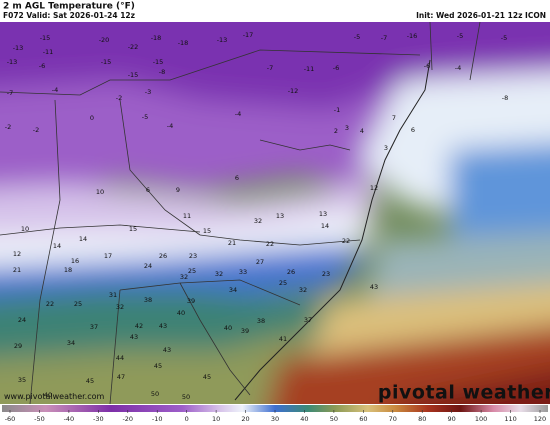 Image resolution: width=550 pixels, height=425 pixels. What do you see at coordinates (98, 419) in the screenshot?
I see `colorbar-label: -30` at bounding box center [98, 419].